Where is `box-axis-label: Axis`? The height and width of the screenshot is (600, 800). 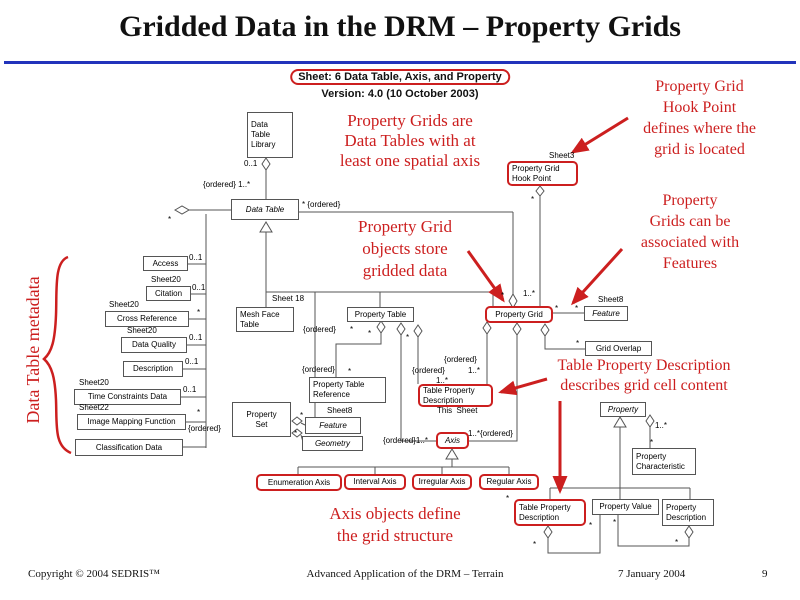 box-axis-label: Axis is located at coordinates (452, 440).